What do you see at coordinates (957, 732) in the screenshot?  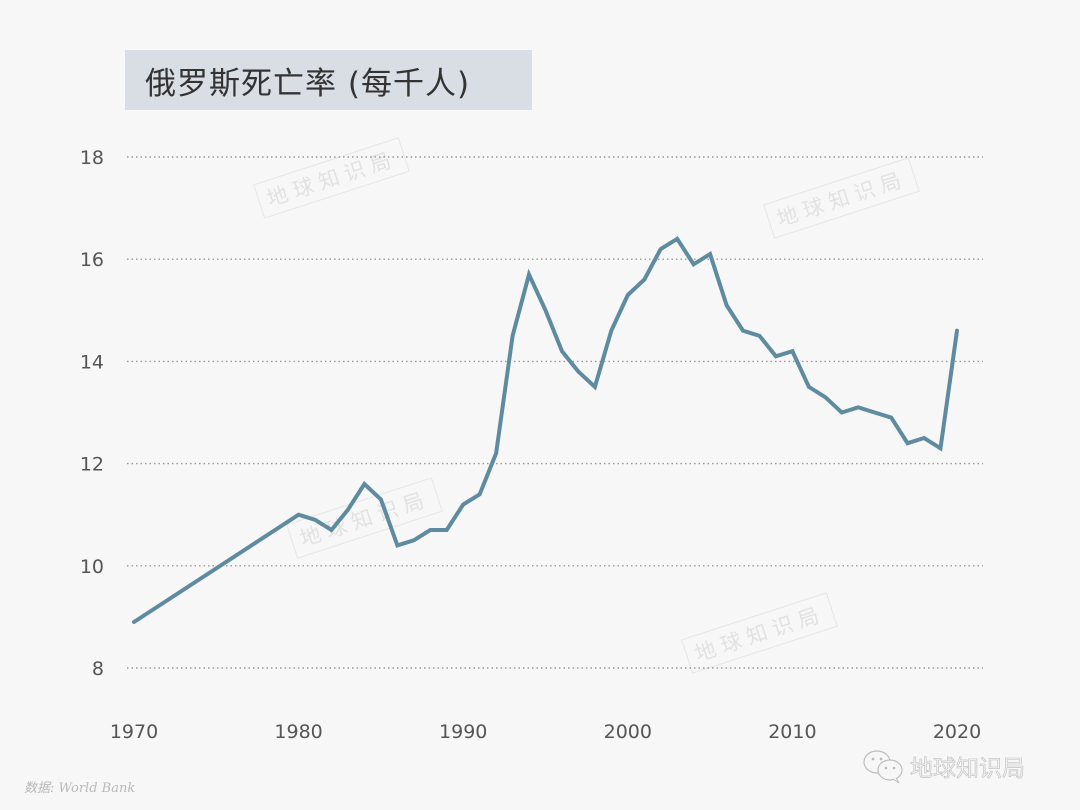 I see `x-tick-label: 2020` at bounding box center [957, 732].